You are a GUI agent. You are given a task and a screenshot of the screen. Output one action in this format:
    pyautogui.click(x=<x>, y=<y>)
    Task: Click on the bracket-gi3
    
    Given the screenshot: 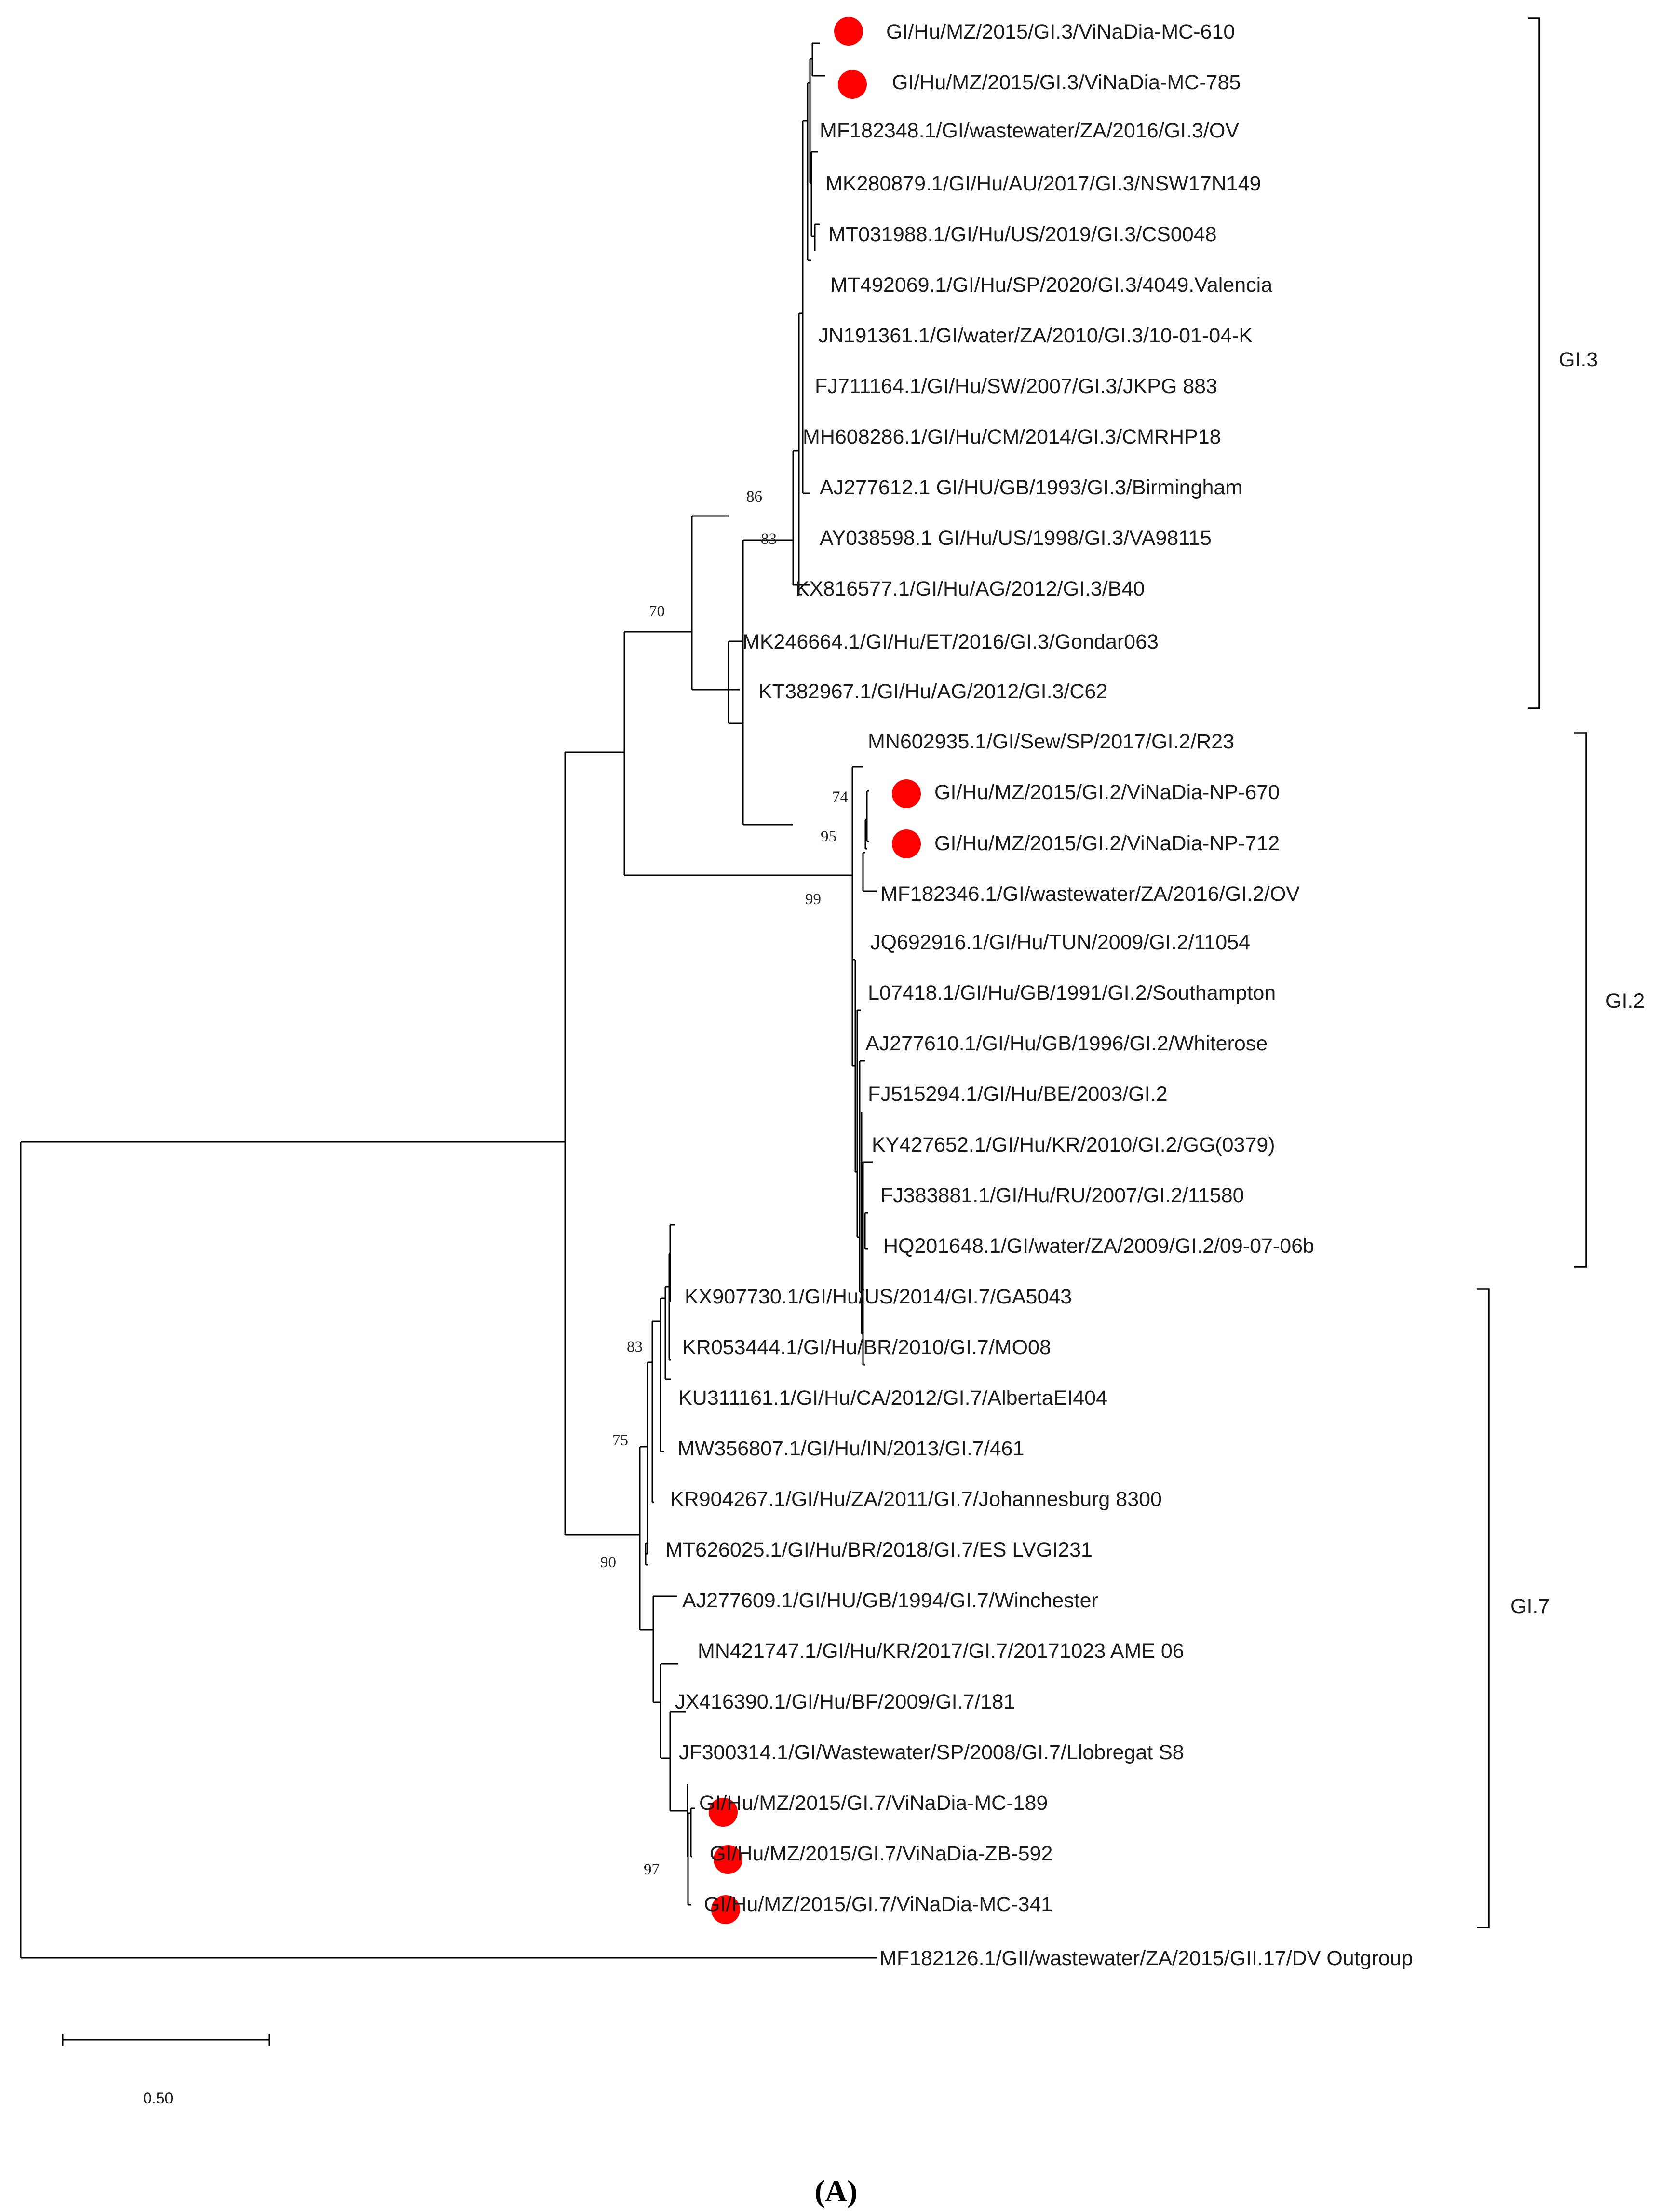 What is the action you would take?
    pyautogui.click(x=1534, y=363)
    